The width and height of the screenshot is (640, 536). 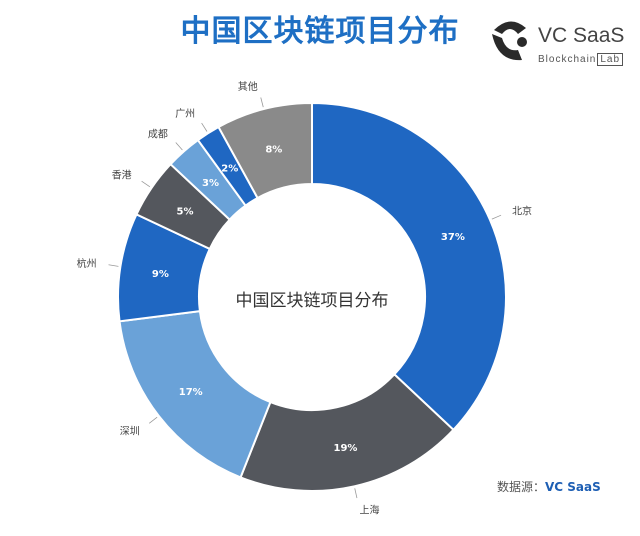 I want to click on data-source: 数据源：VC SaaS, so click(x=549, y=486).